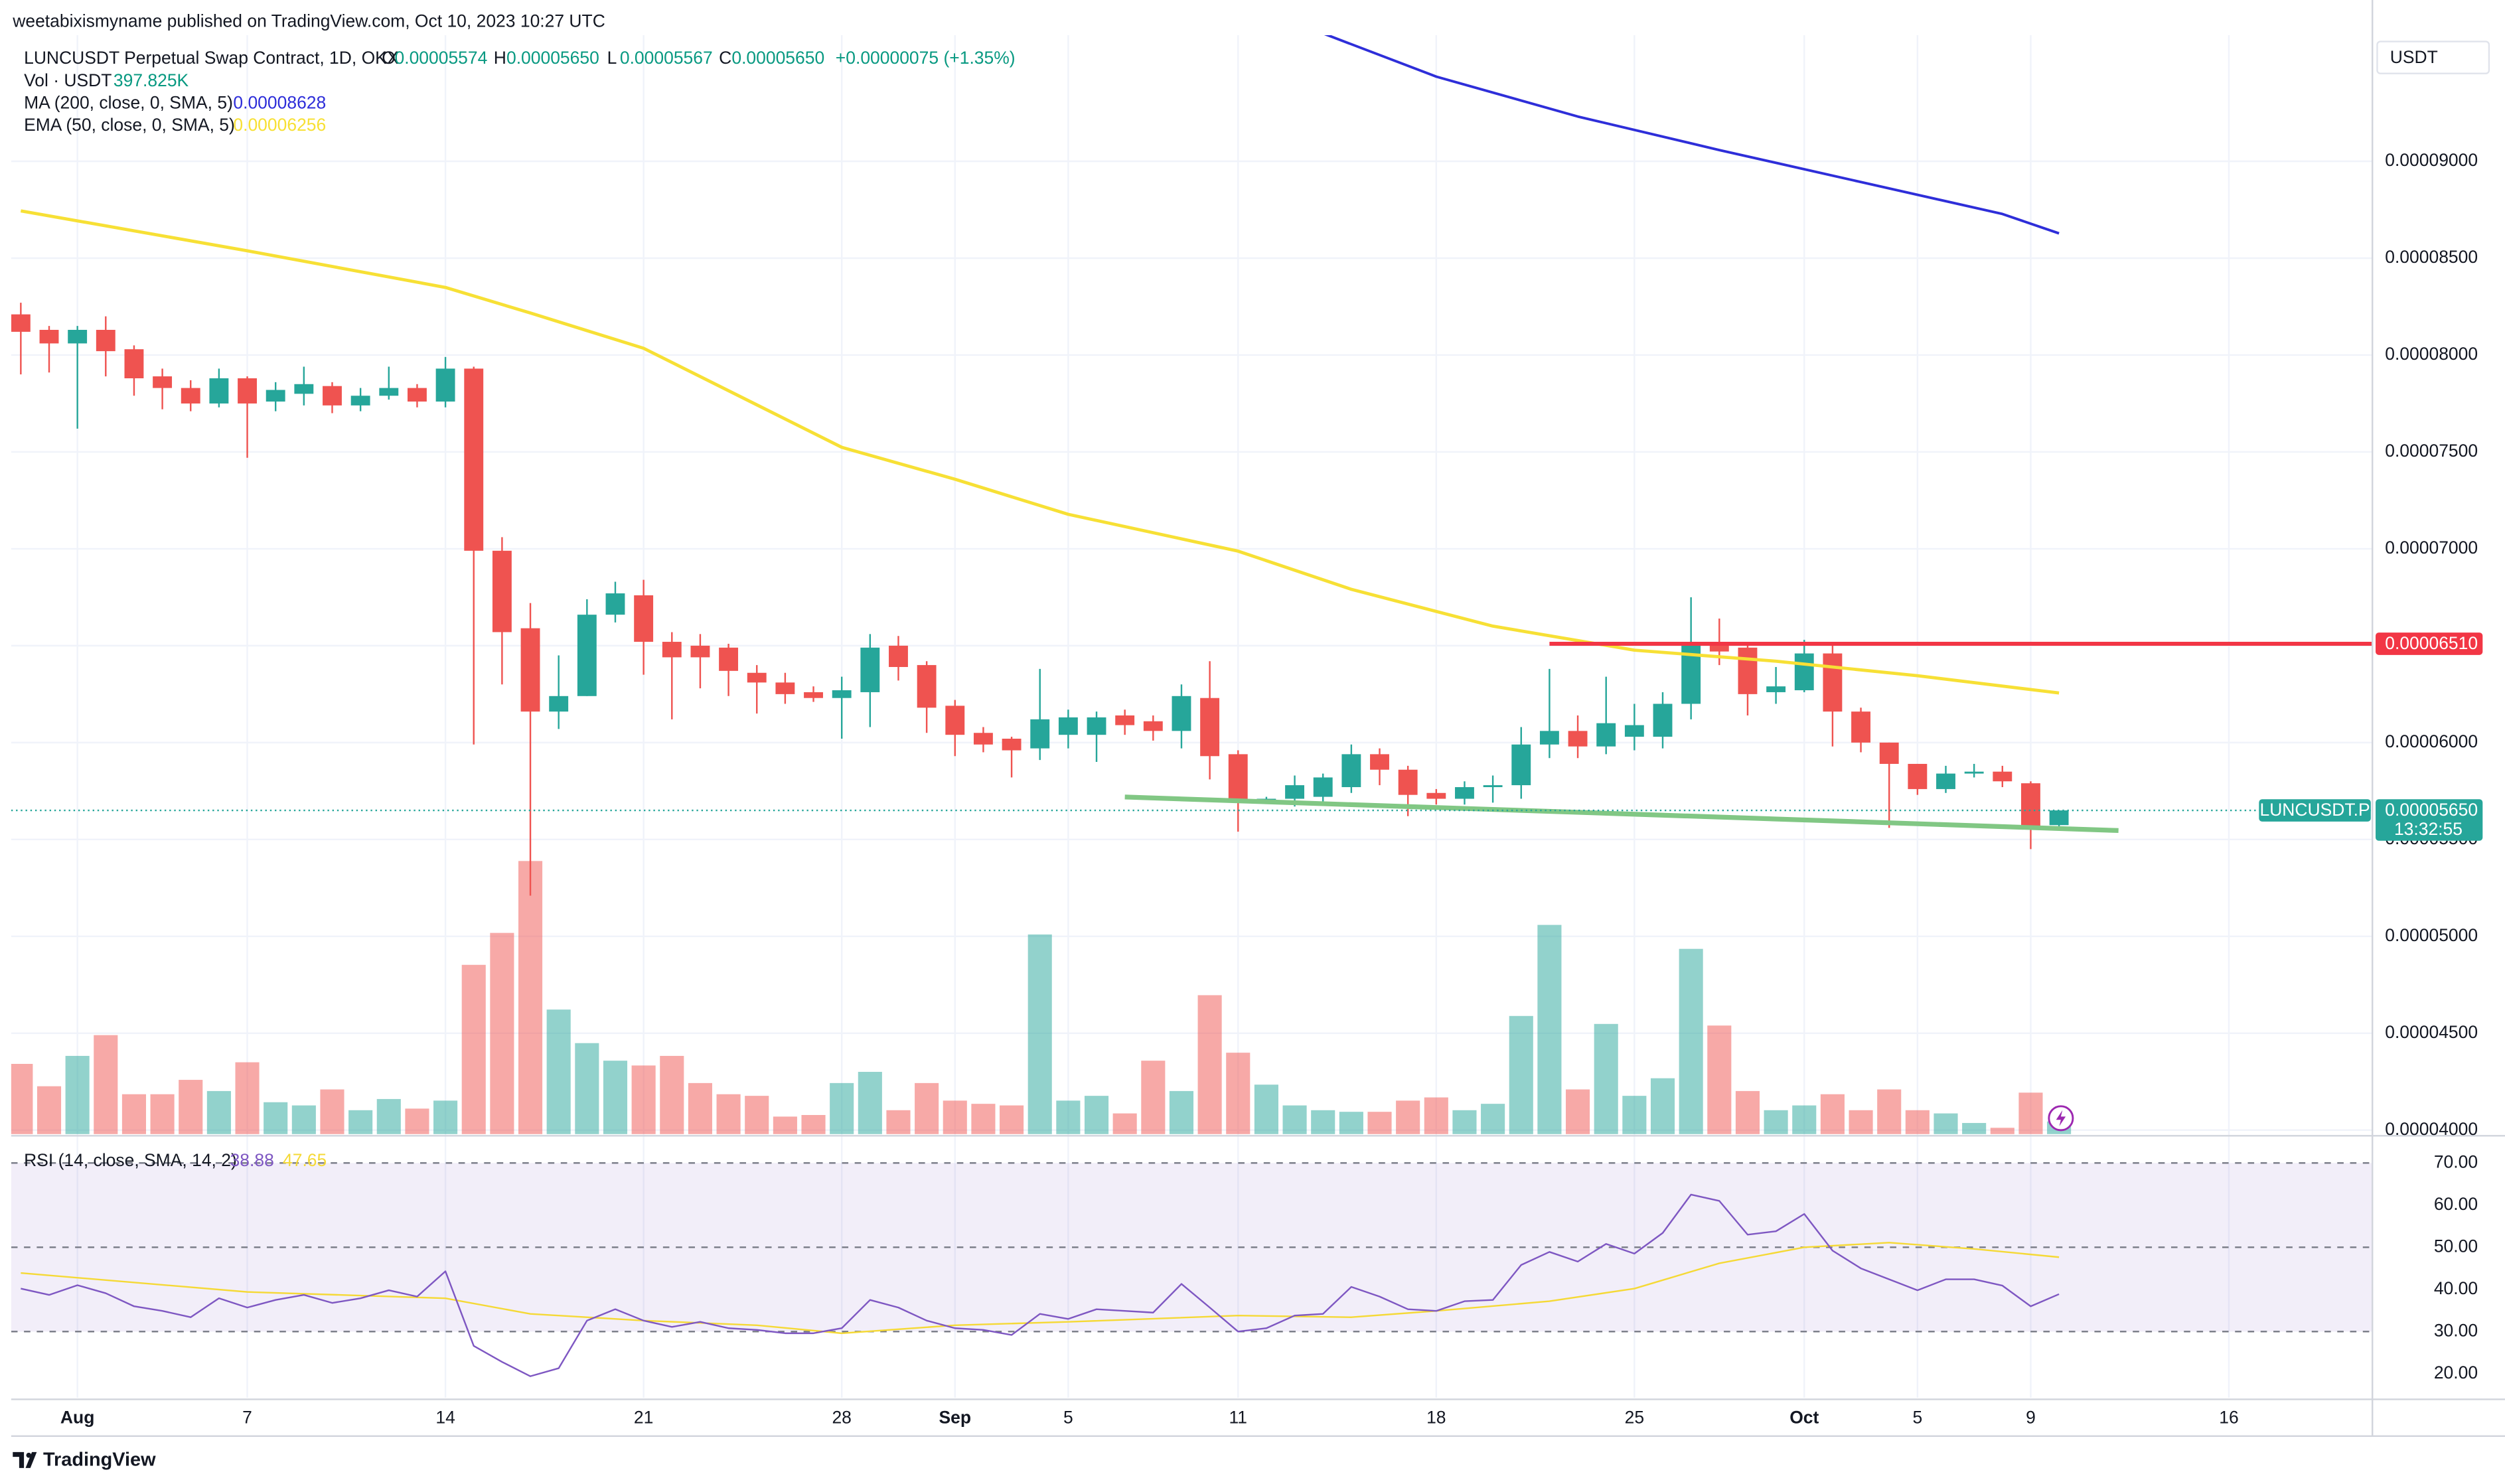 The image size is (2505, 1484). I want to click on volume-value: 397.825K, so click(151, 80).